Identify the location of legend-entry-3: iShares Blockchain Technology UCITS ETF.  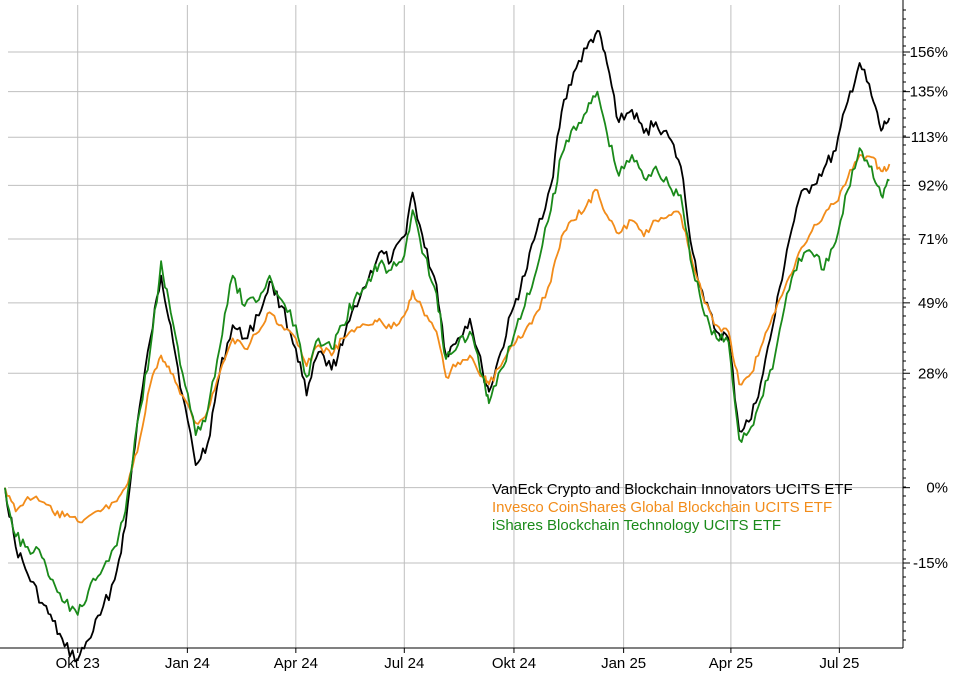
(636, 525).